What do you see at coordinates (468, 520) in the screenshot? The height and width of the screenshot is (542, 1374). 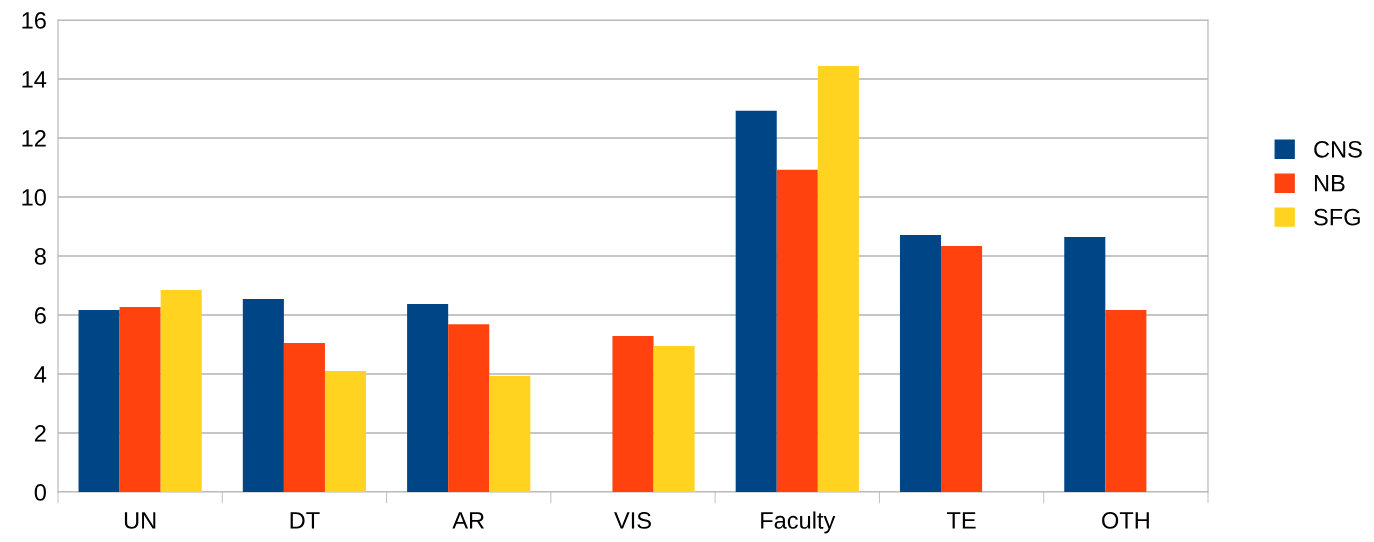 I see `x-tick-label: AR` at bounding box center [468, 520].